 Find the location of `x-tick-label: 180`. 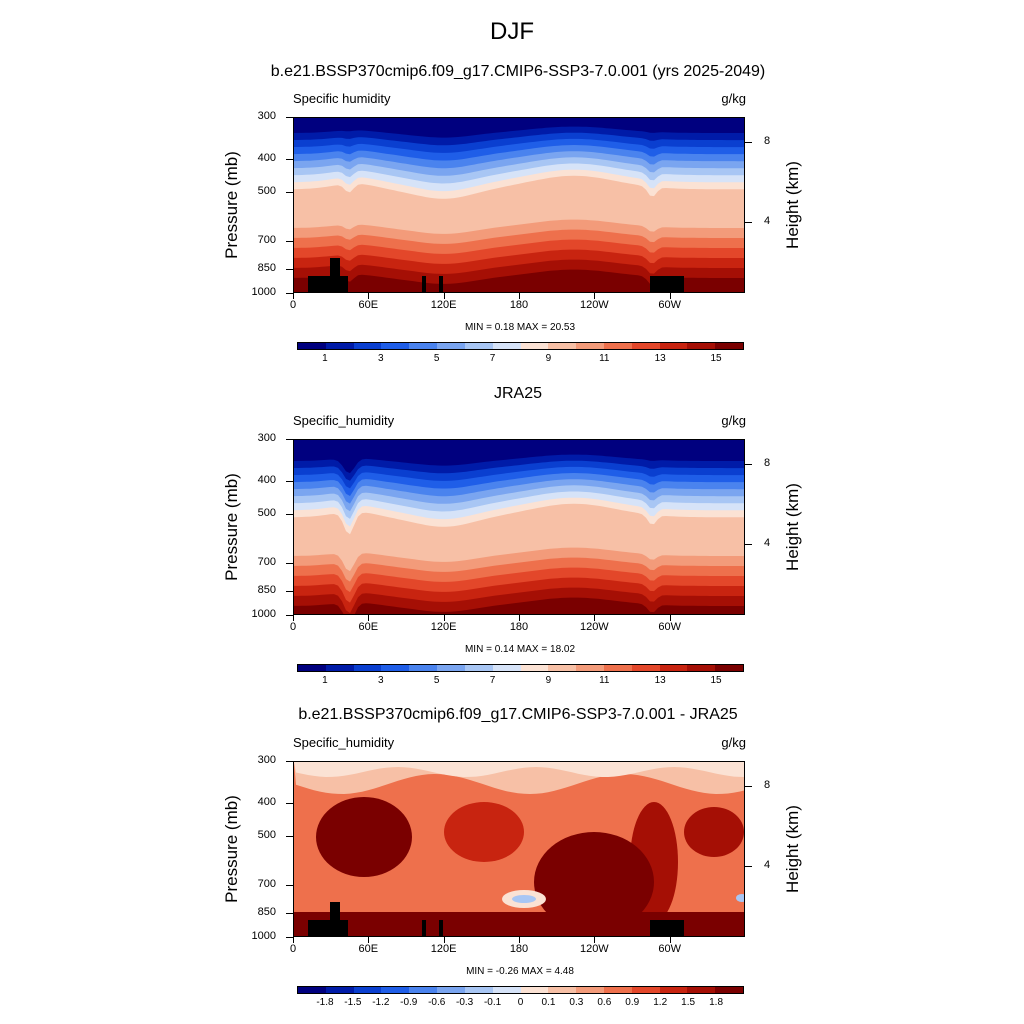

x-tick-label: 180 is located at coordinates (519, 949).